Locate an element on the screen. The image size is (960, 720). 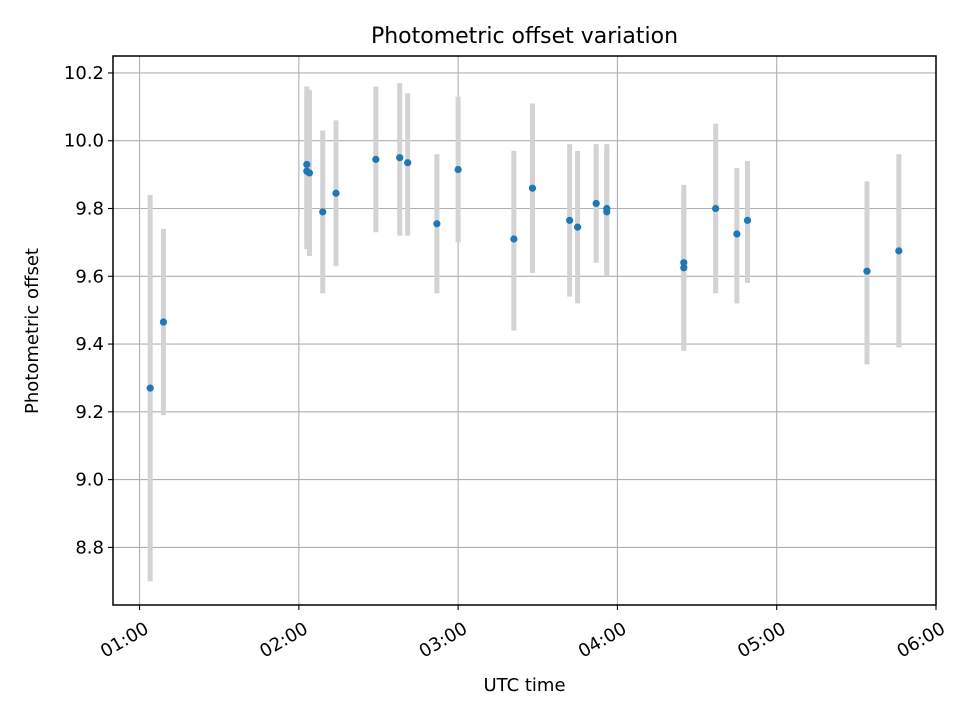
y-tick-label: 8.8 is located at coordinates (89, 547).